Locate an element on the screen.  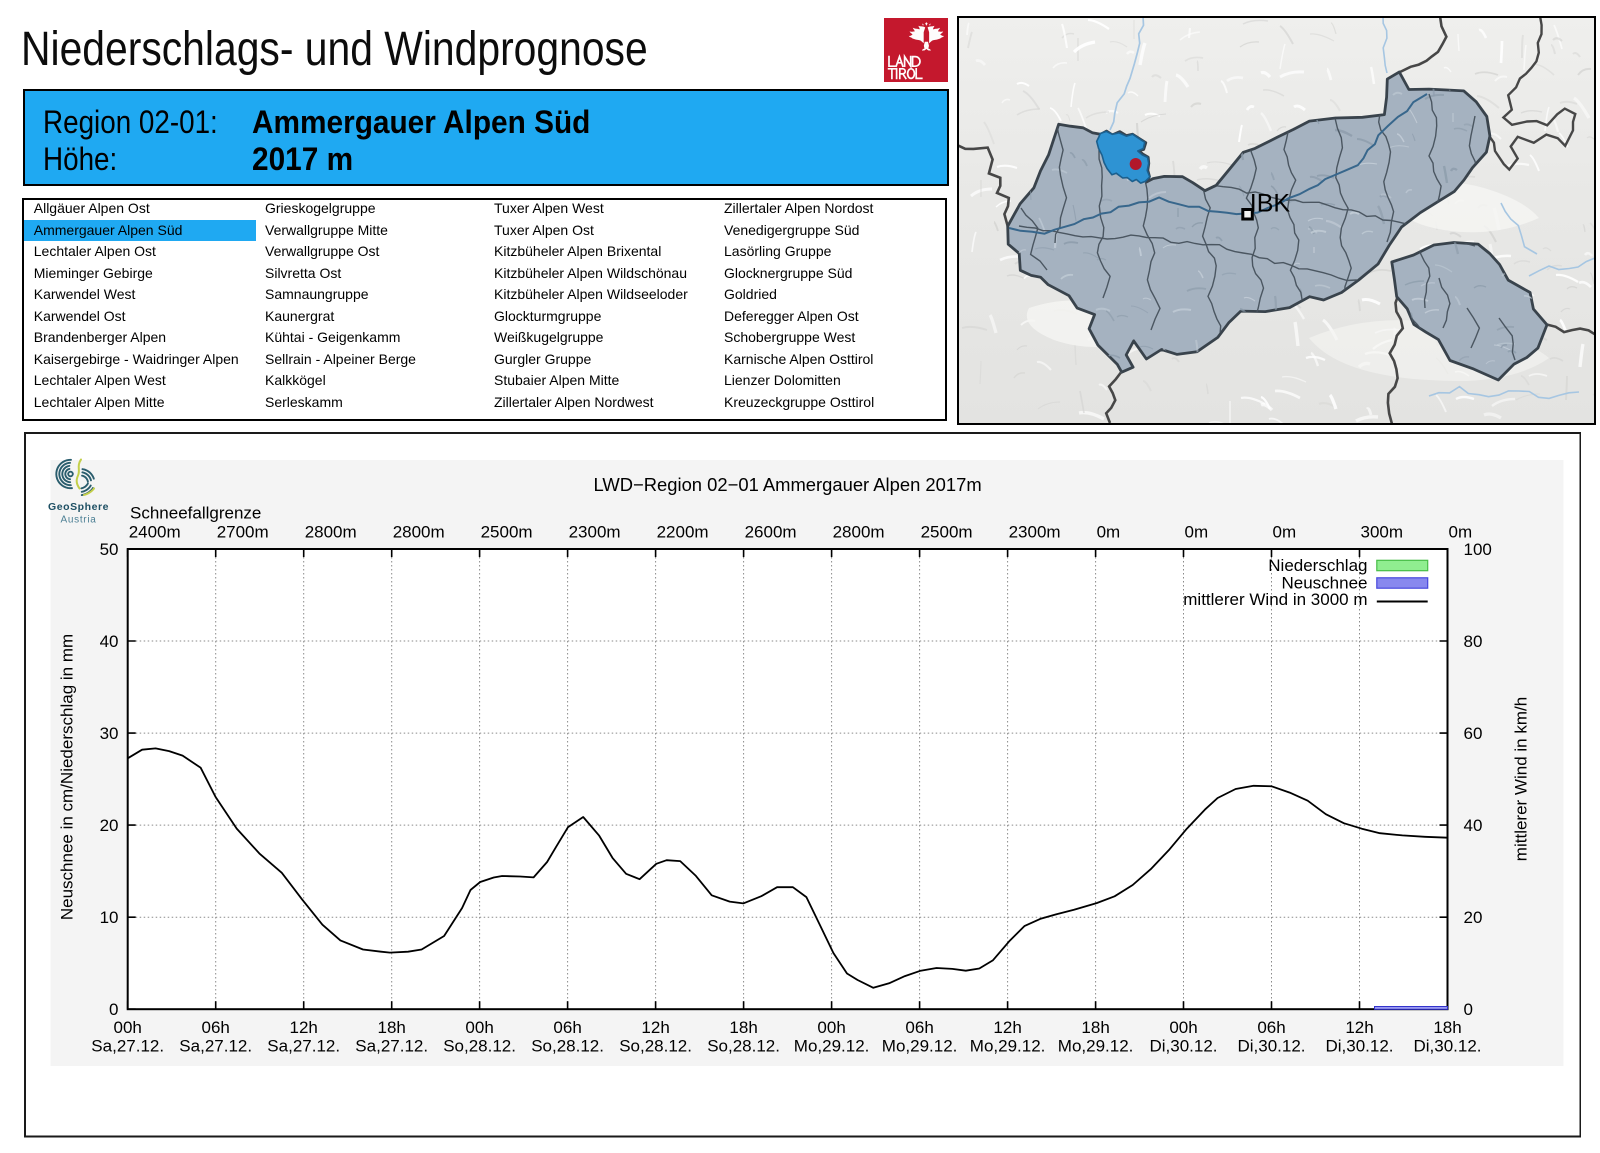
svg-text: mittlerer Wind in 3000 m is located at coordinates (1275, 599).